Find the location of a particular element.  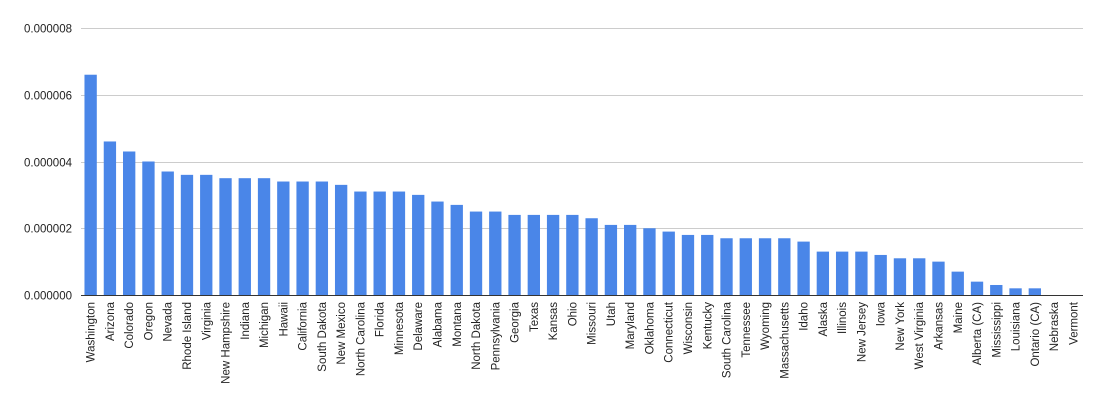

y-tick-label: 0.000008 is located at coordinates (48, 30).